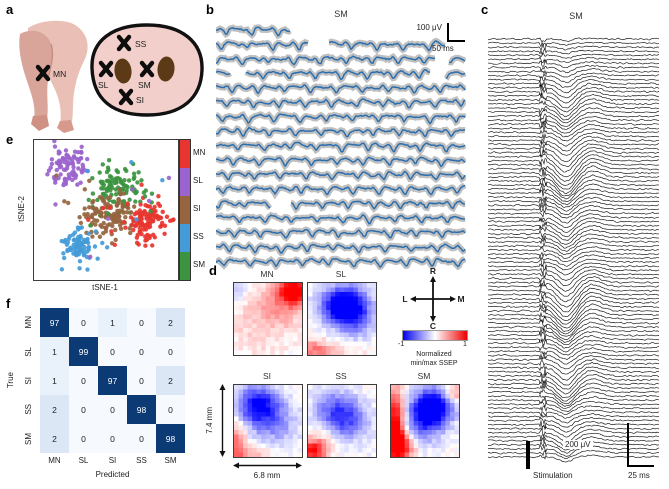  I want to click on tsne-y-axis-wrap: tSNE-2, so click(21, 209).